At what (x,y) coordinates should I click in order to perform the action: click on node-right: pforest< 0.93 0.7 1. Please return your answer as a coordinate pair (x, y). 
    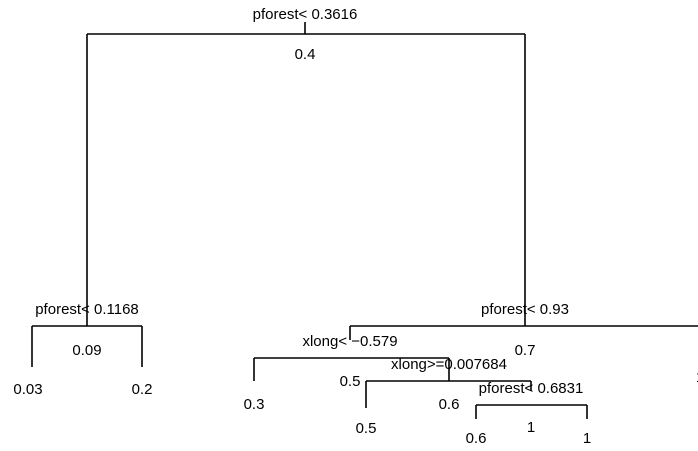
    Looking at the image, I should click on (523, 343).